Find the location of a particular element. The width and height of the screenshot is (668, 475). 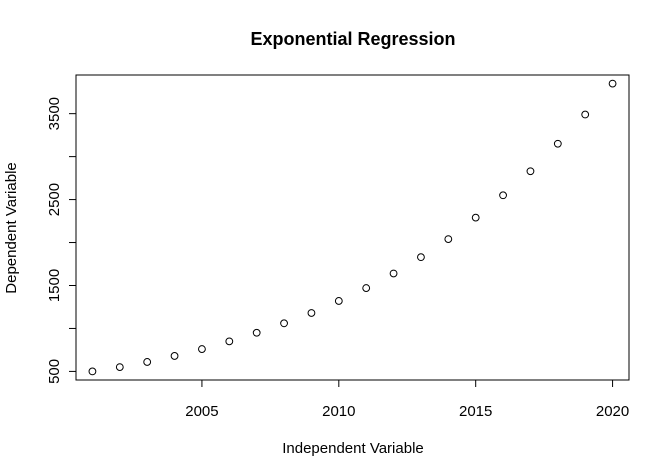

y-tick-label: 1500 is located at coordinates (54, 285).